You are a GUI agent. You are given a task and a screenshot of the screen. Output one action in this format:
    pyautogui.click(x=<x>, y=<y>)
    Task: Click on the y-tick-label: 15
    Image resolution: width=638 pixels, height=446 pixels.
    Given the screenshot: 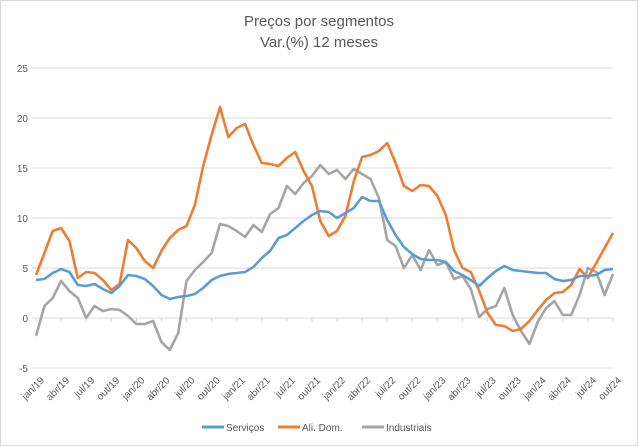 What is the action you would take?
    pyautogui.click(x=23, y=169)
    